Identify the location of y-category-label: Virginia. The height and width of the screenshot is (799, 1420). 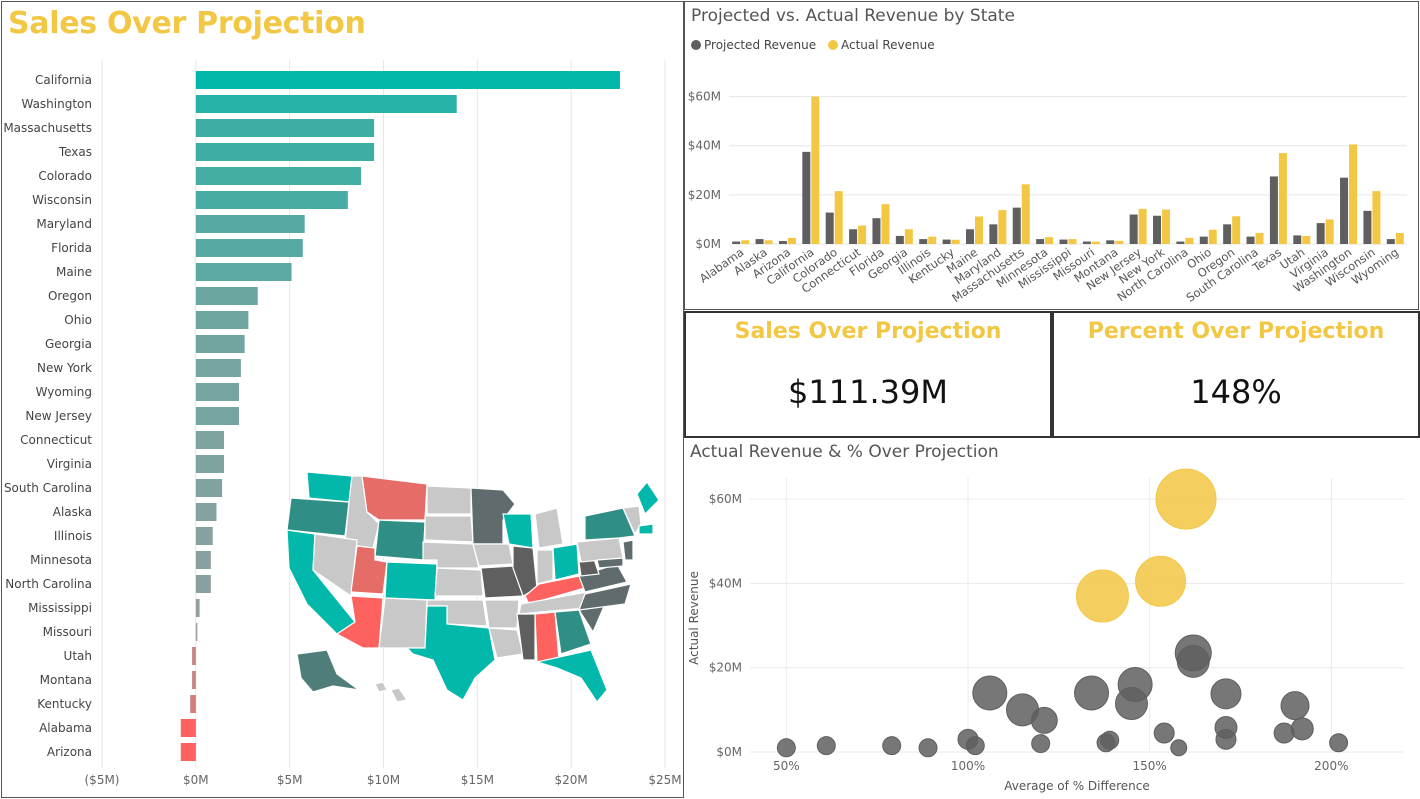
(69, 464).